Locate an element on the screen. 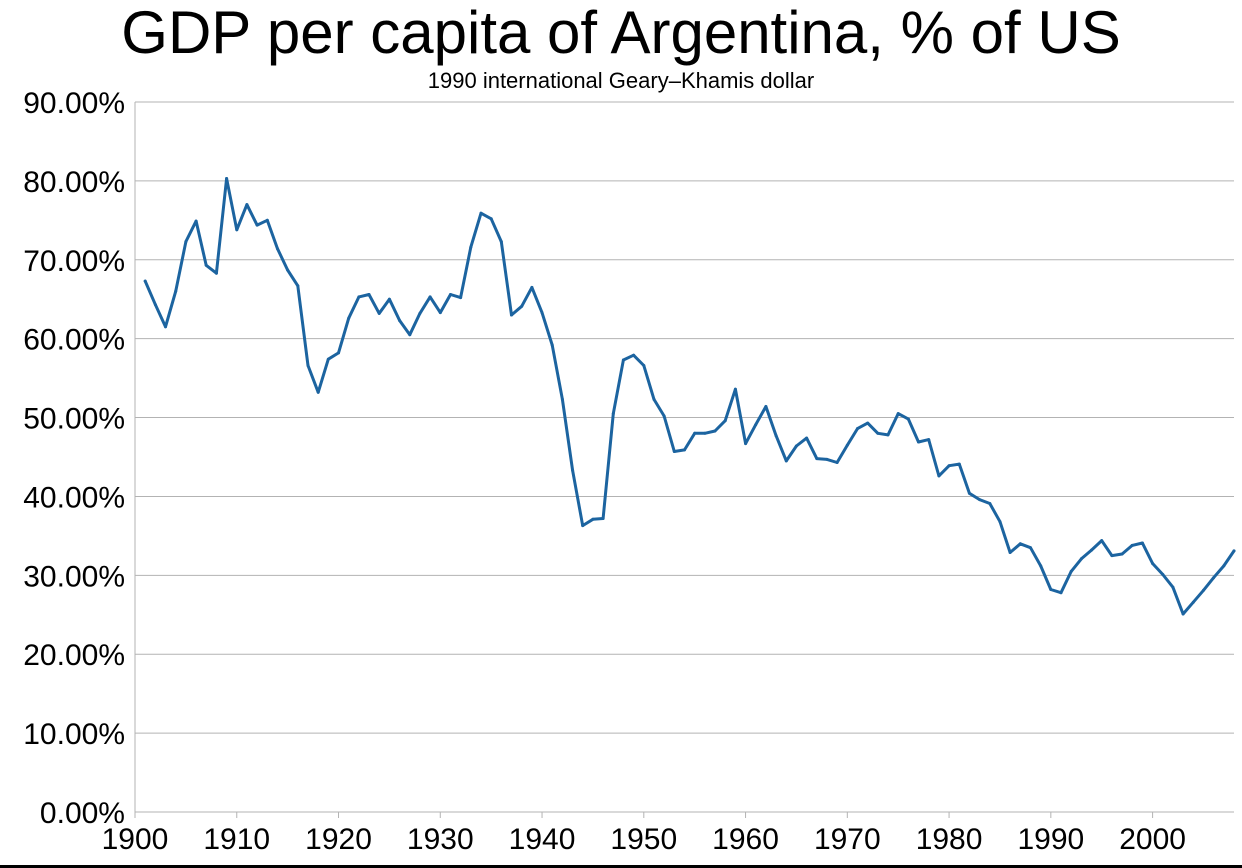 The height and width of the screenshot is (868, 1242). y-tick-label: 0.00% is located at coordinates (82, 813).